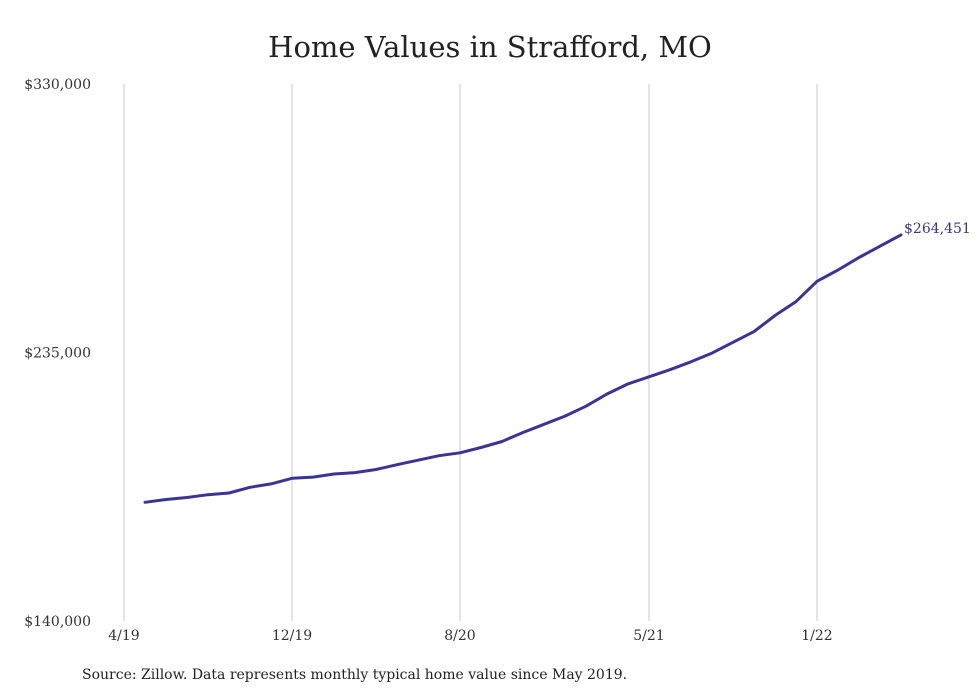 This screenshot has height=699, width=980. What do you see at coordinates (292, 636) in the screenshot?
I see `x-tick-label: 12/19` at bounding box center [292, 636].